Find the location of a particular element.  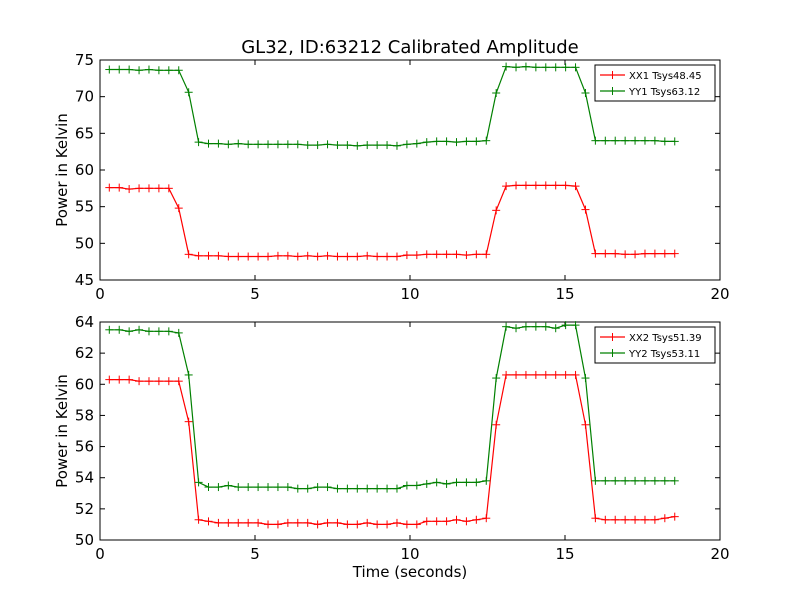

panel-2-xtick-label: 20 is located at coordinates (719, 554).